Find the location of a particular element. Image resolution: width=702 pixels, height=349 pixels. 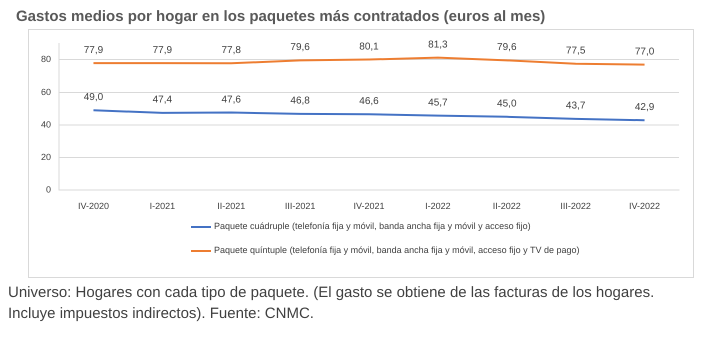

text: Universo: Hogares con cada tipo de paquete. (El gasto se obtiene de las facturas de los hogares. Incluye impuestos indirectos). Fuente: CNMC. is located at coordinates (332, 303).